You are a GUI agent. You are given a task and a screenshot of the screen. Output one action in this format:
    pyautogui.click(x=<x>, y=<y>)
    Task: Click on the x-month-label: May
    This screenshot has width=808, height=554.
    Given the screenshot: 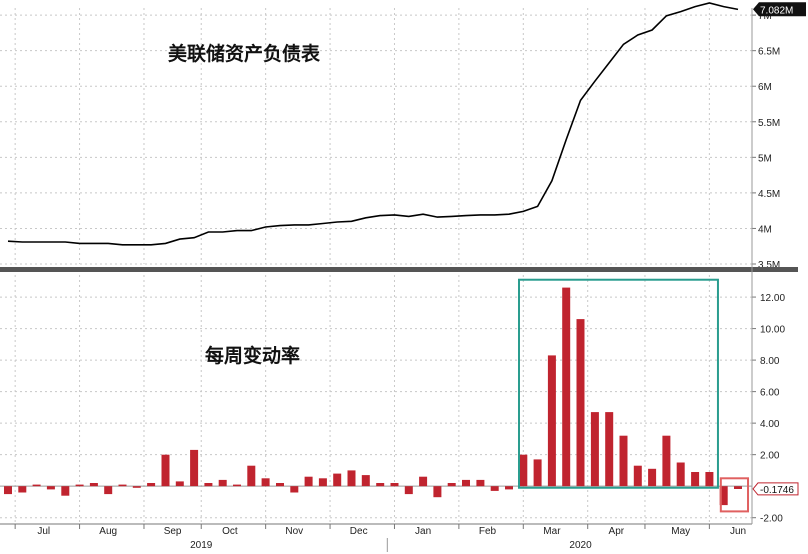 What is the action you would take?
    pyautogui.click(x=680, y=531)
    